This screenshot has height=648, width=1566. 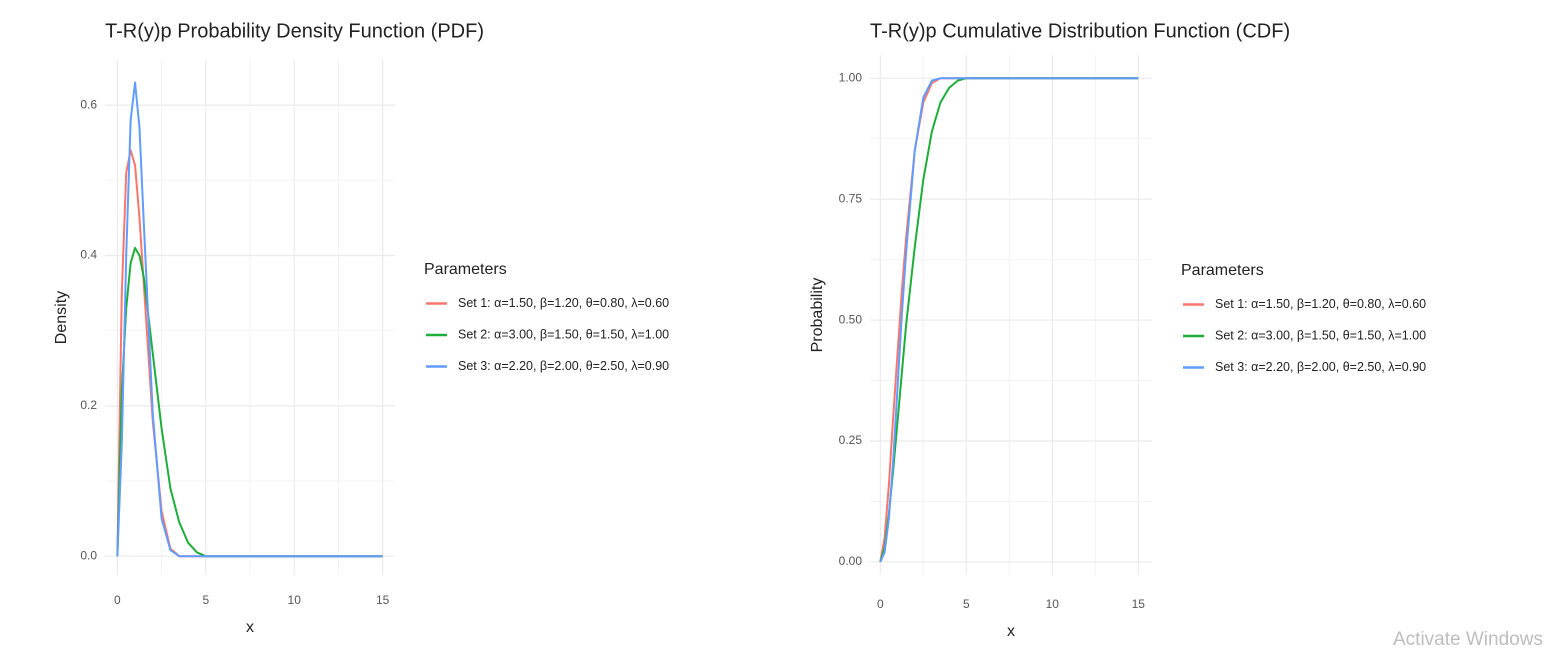 I want to click on y-tick-label: 0.0, so click(x=88, y=555).